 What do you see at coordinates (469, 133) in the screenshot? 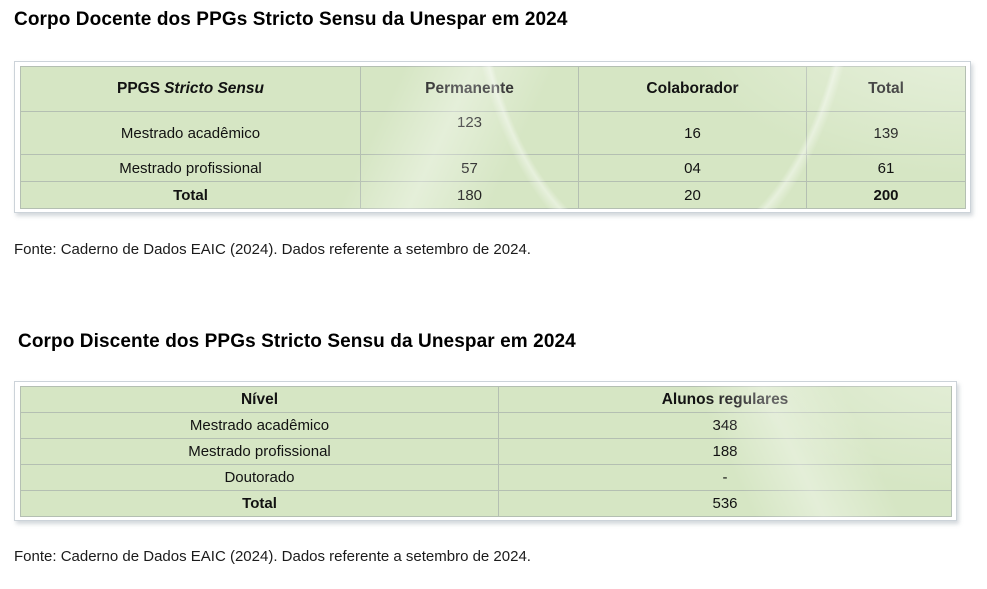
I see `cell-permanente-value: 123` at bounding box center [469, 133].